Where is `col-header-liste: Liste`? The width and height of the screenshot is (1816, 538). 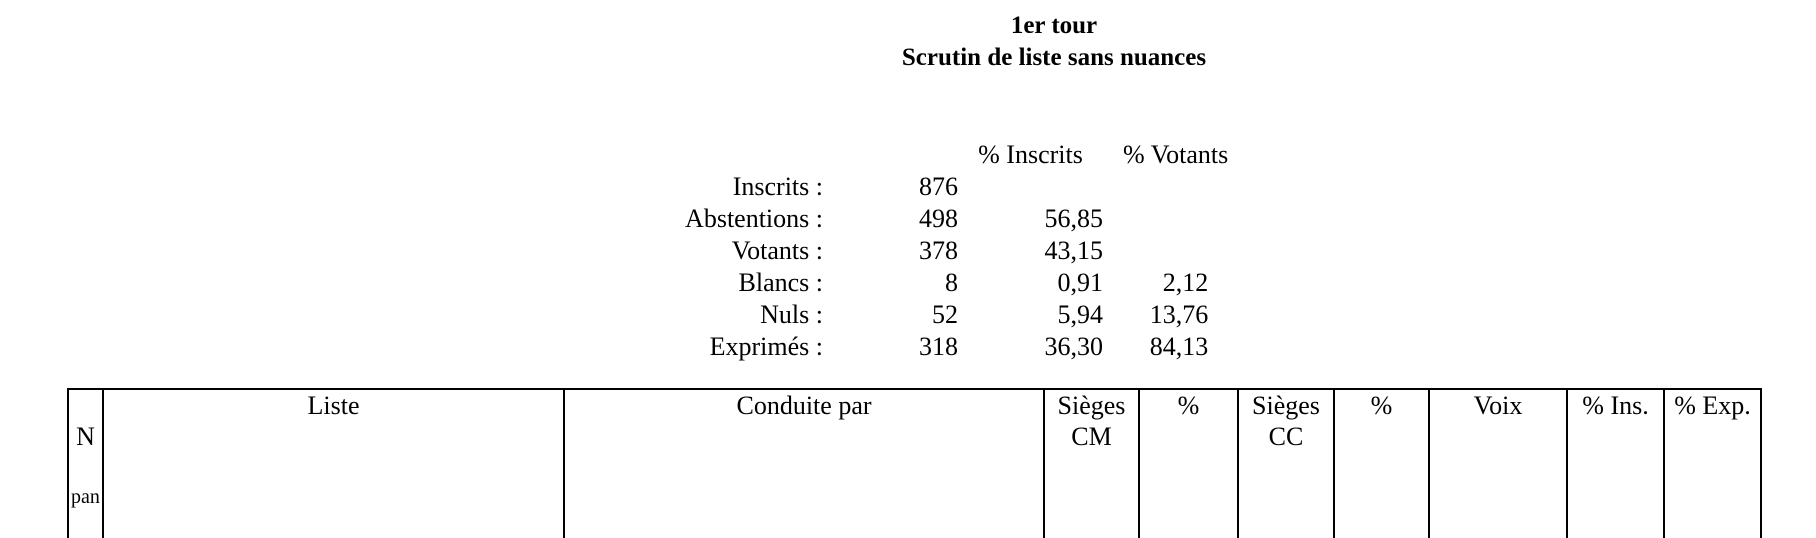 col-header-liste: Liste is located at coordinates (333, 463).